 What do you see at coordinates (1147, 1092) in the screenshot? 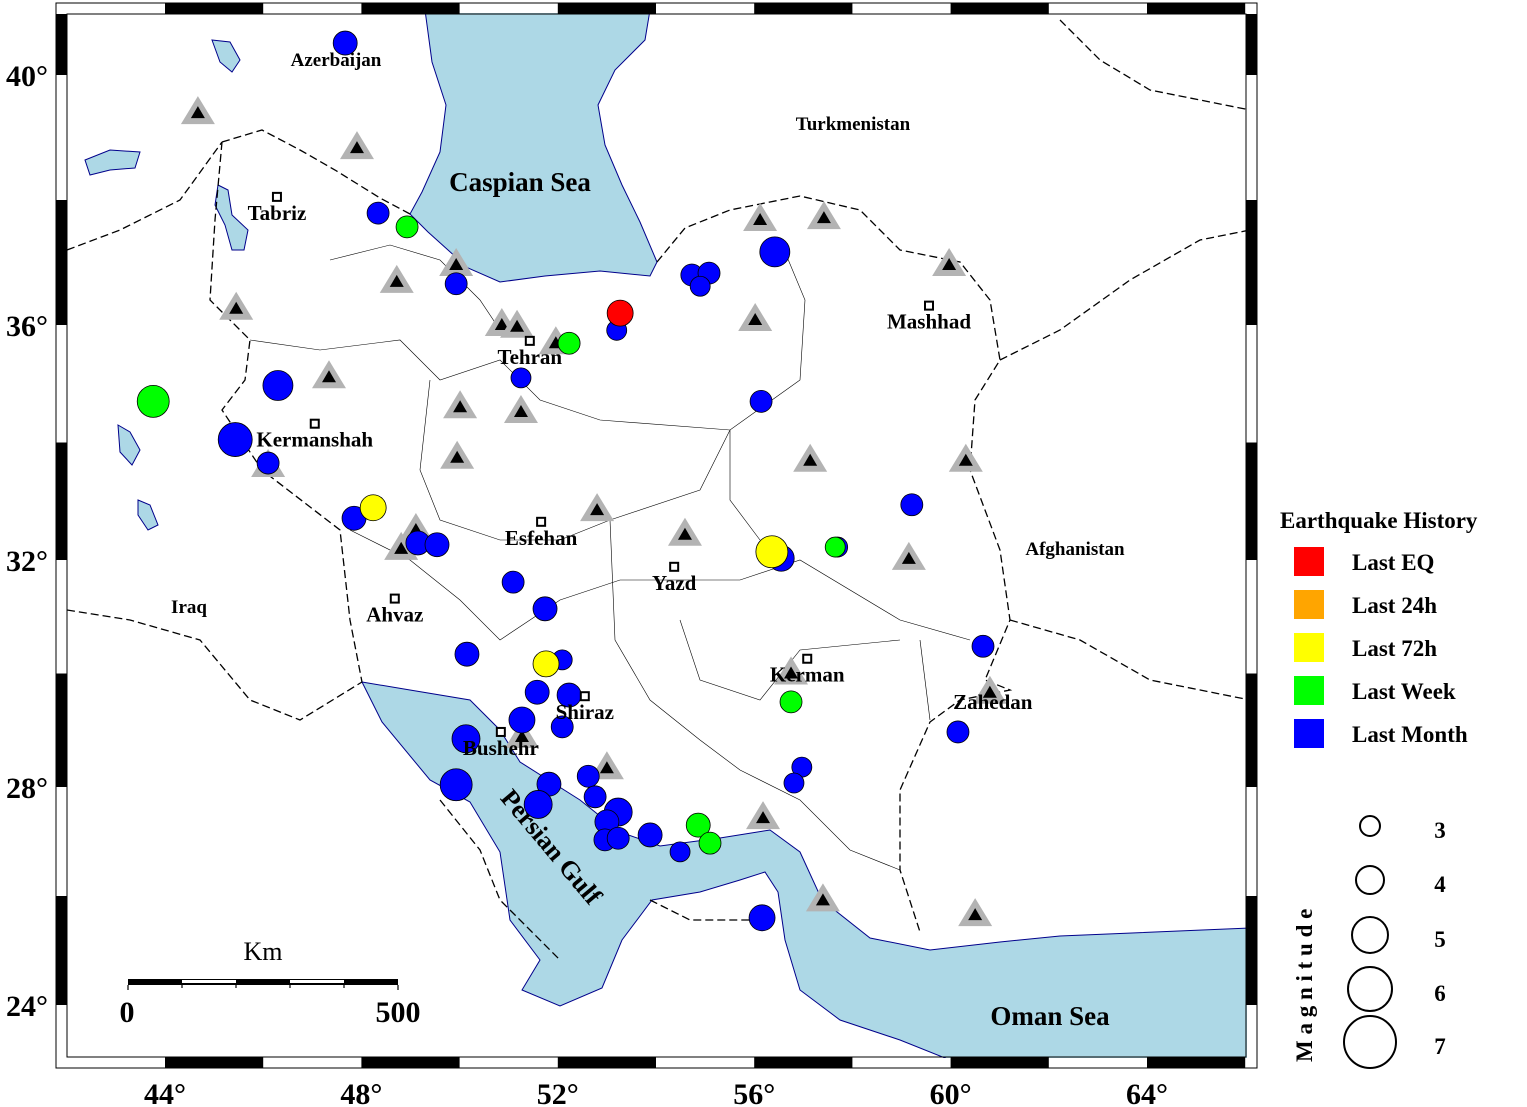
I see `lon-tick-label: 64°` at bounding box center [1147, 1092].